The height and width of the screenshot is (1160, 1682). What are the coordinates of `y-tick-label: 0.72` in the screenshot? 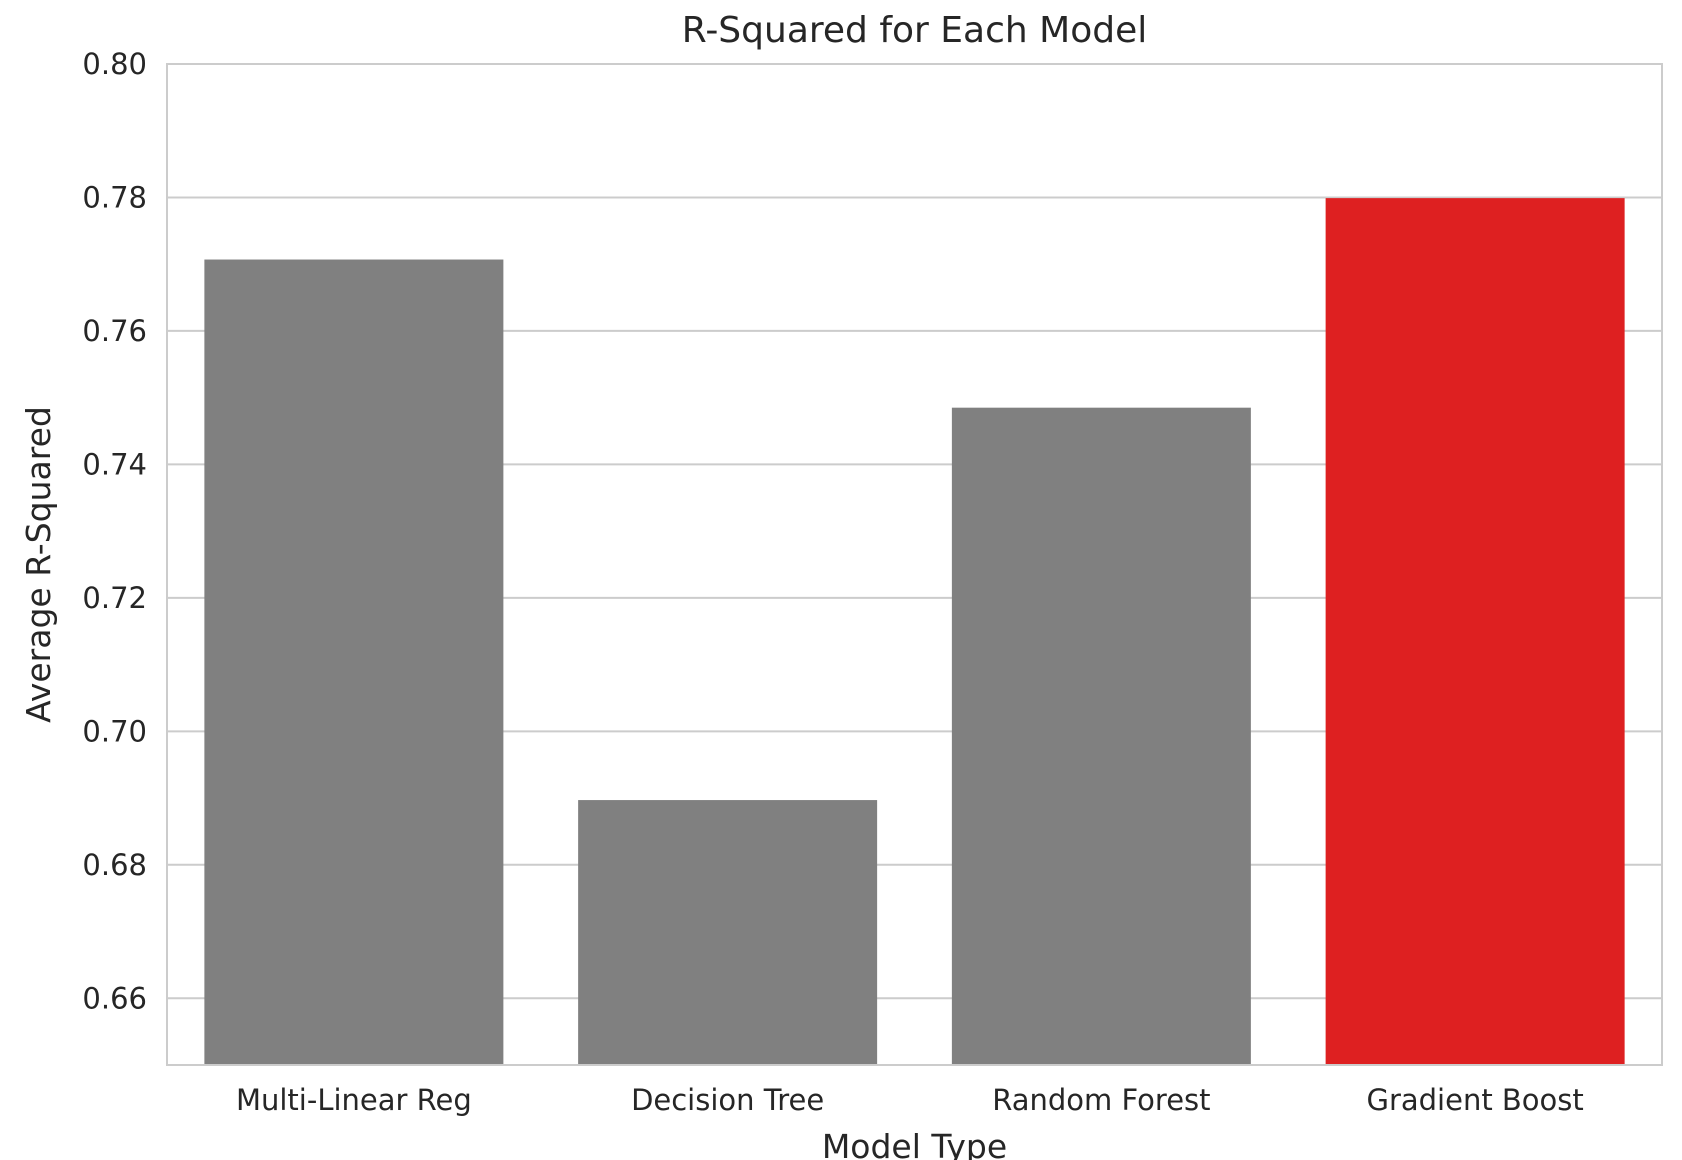 It's located at (114, 598).